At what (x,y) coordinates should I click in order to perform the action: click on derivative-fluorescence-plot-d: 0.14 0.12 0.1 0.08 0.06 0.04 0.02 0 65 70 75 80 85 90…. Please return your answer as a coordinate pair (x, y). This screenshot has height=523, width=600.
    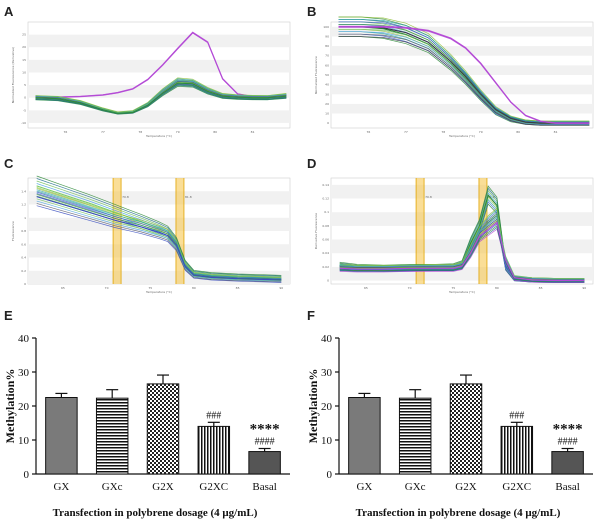
    Looking at the image, I should click on (454, 235).